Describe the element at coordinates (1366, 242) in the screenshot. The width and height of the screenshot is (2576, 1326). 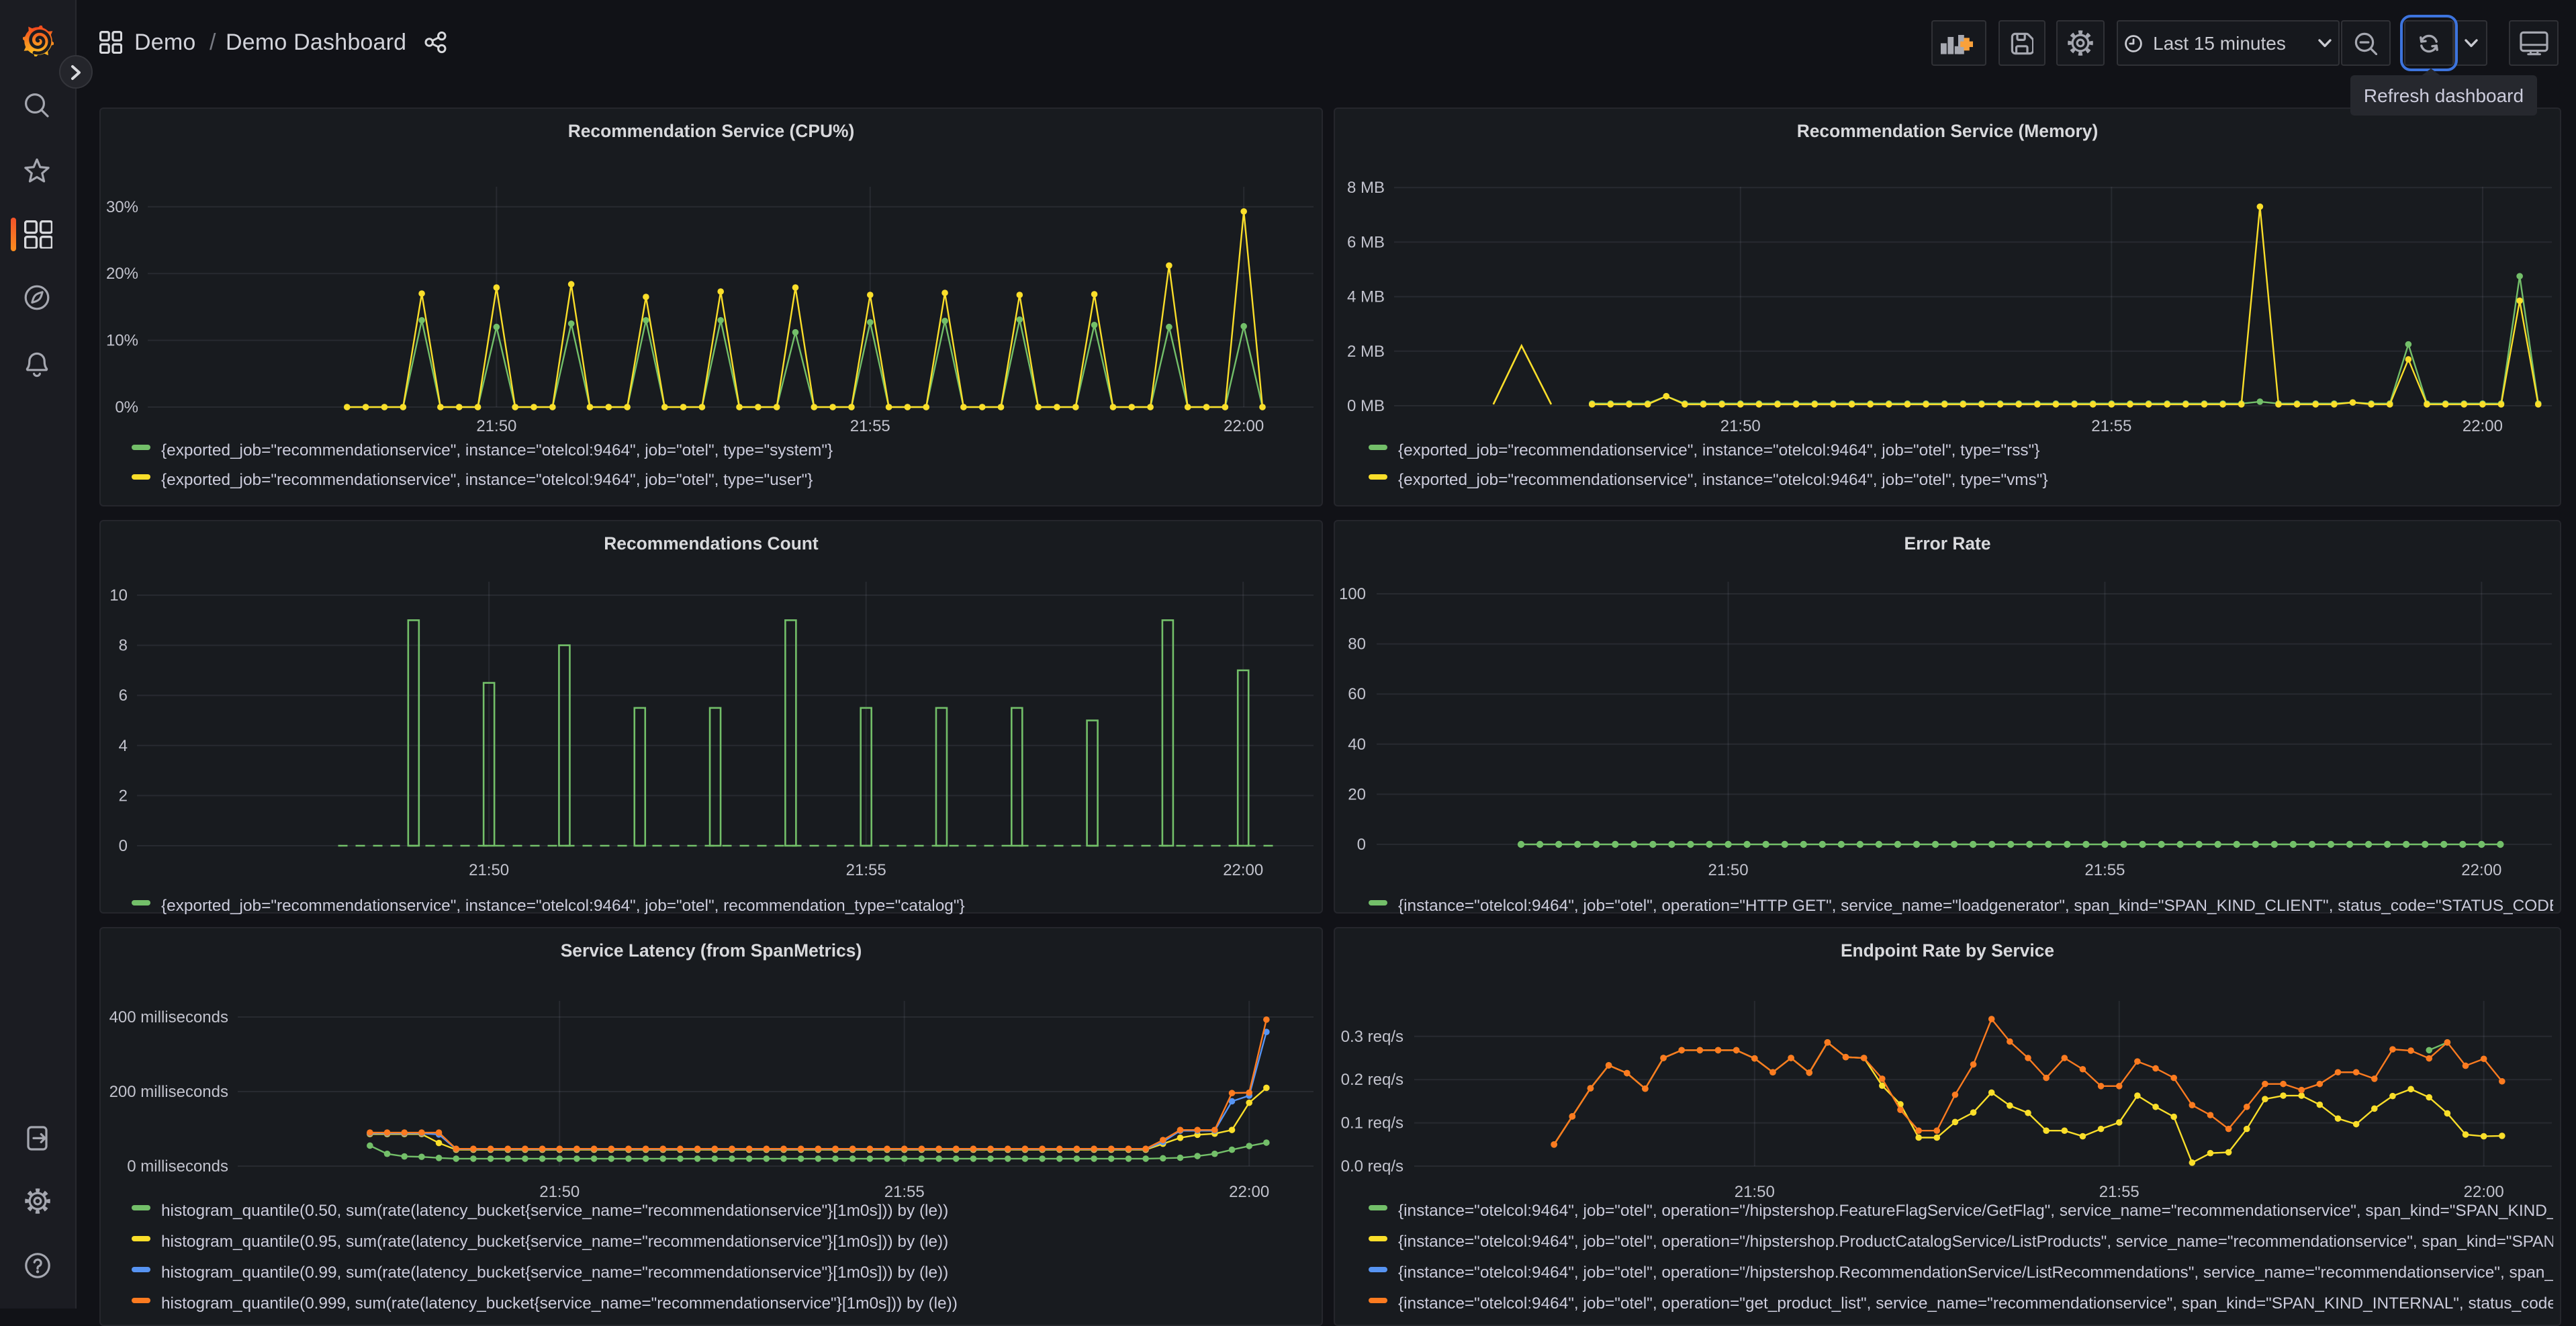
I see `svg-text: 6 MB` at that location.